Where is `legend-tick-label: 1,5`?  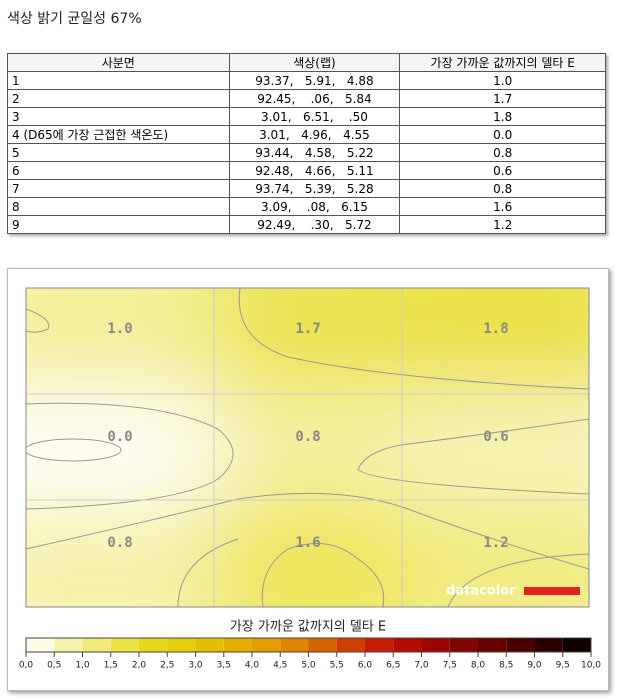 legend-tick-label: 1,5 is located at coordinates (111, 666).